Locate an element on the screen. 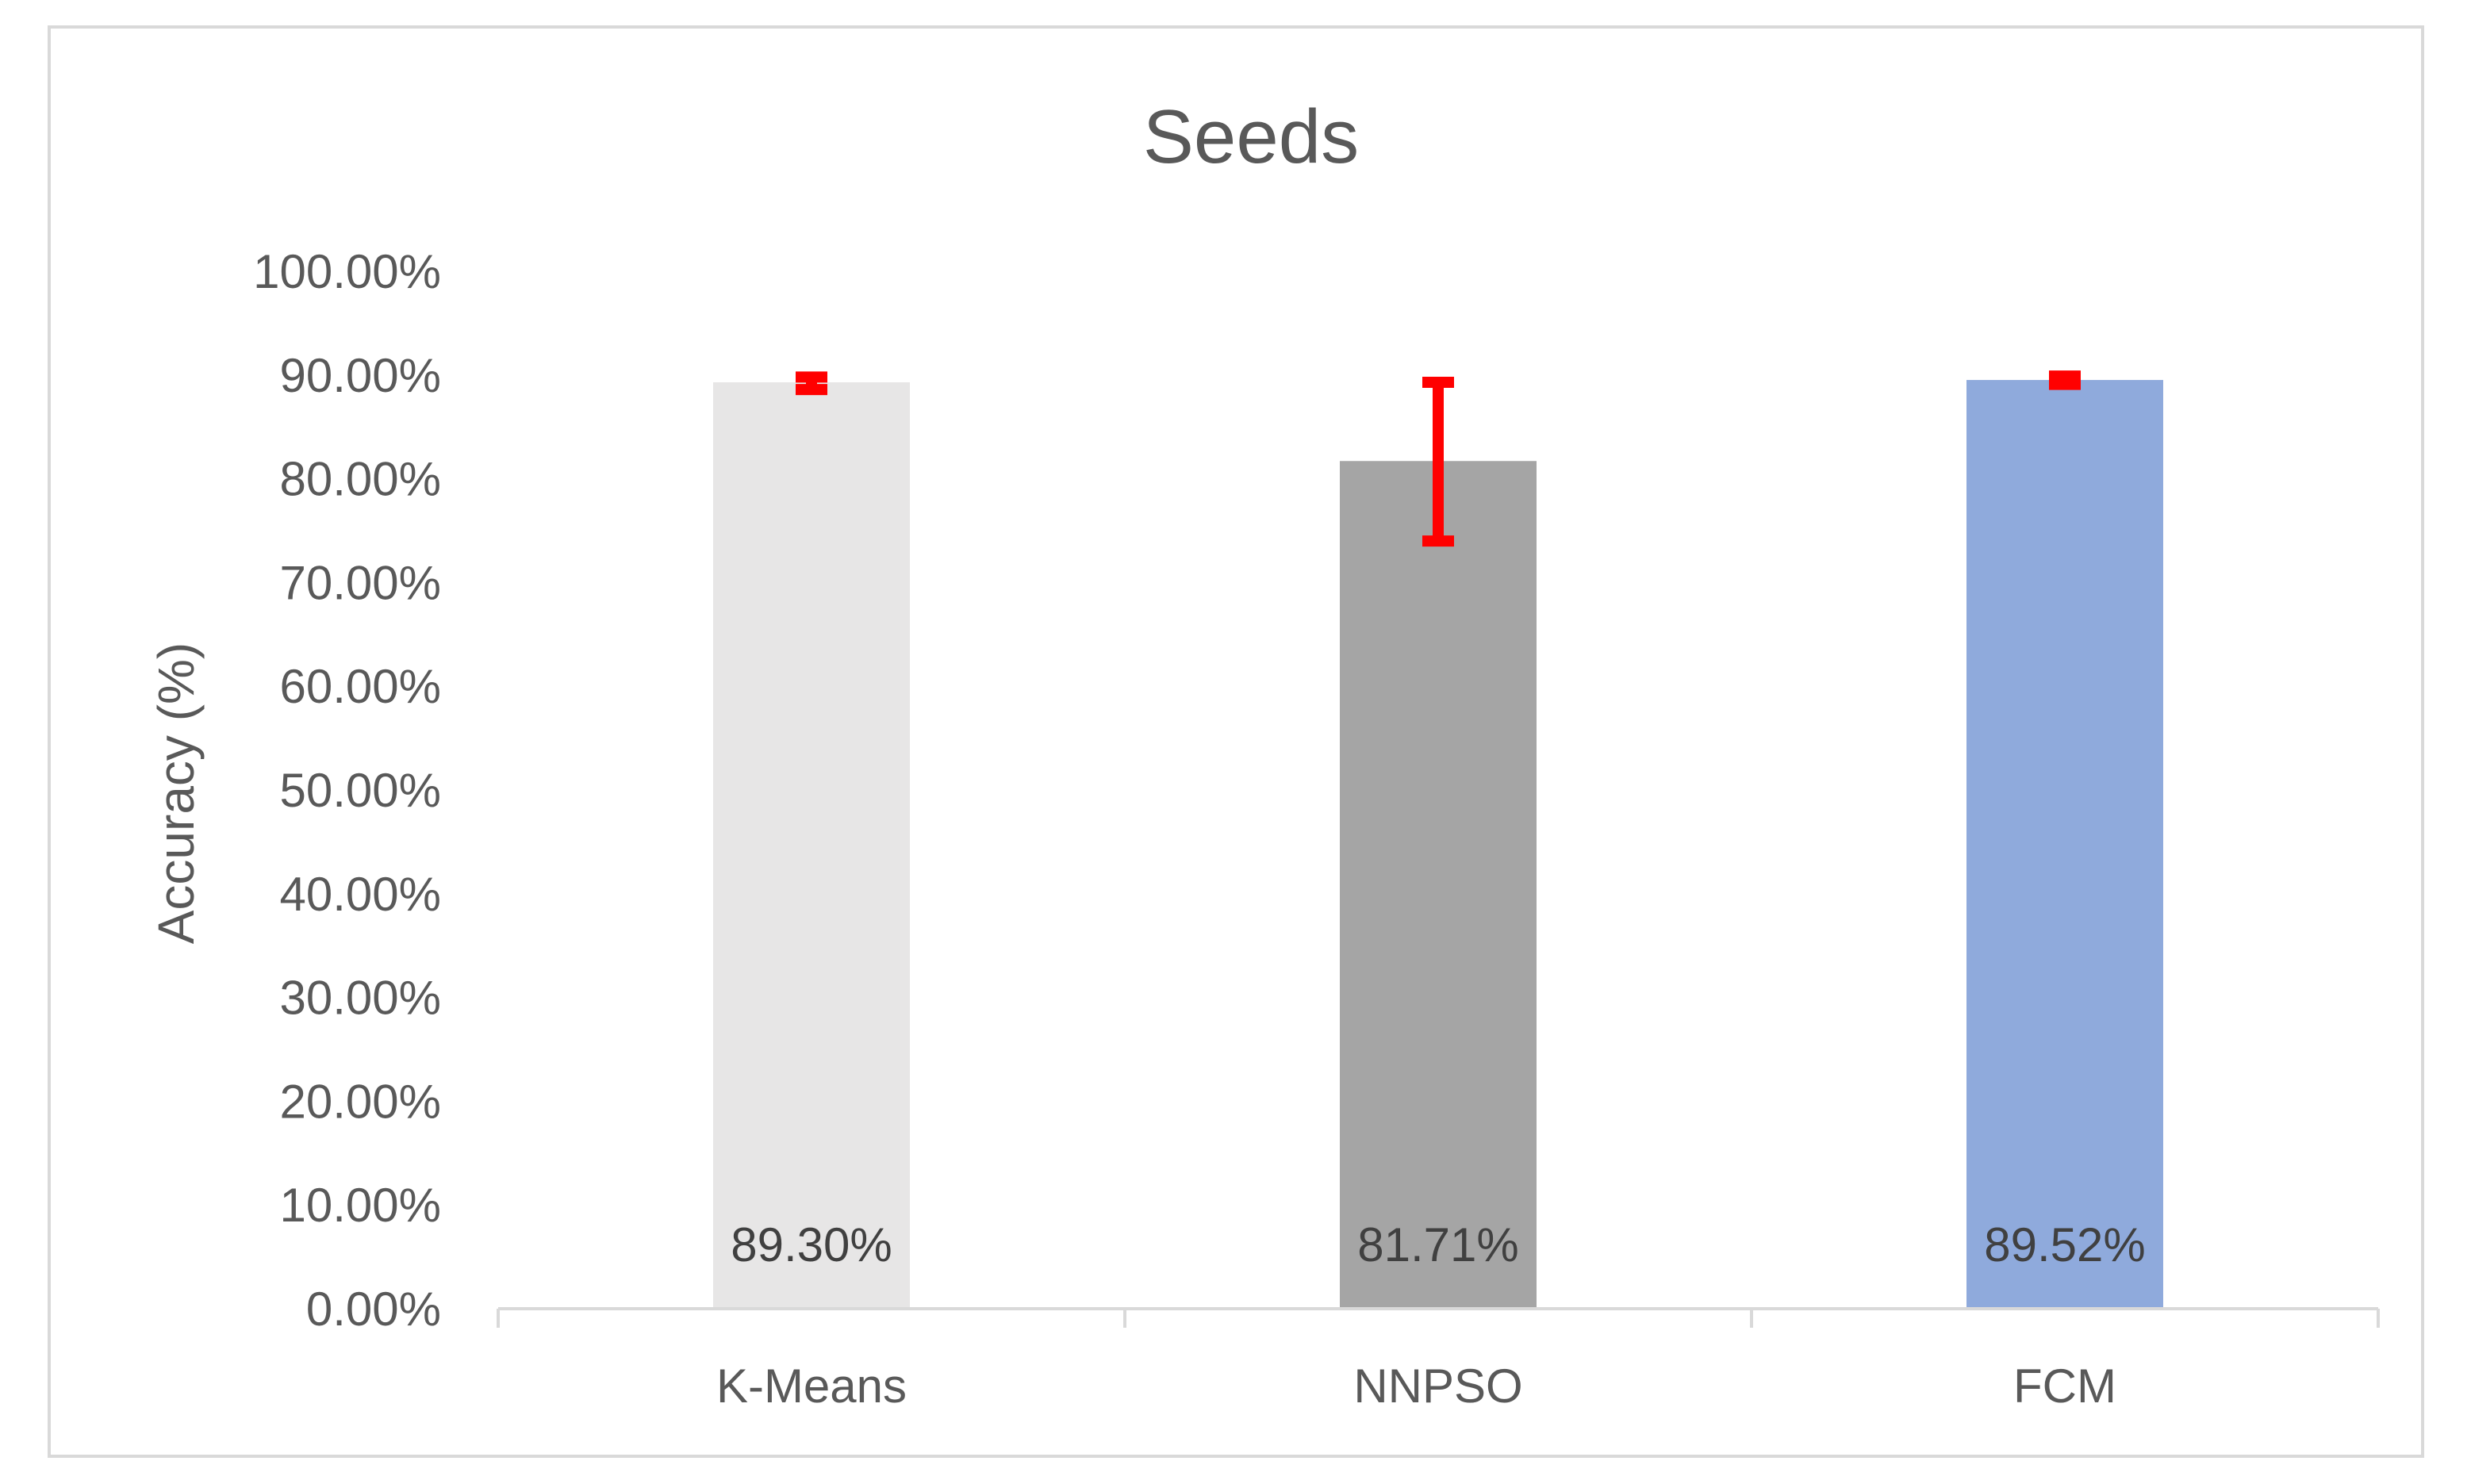  bar-k-means is located at coordinates (811, 845).